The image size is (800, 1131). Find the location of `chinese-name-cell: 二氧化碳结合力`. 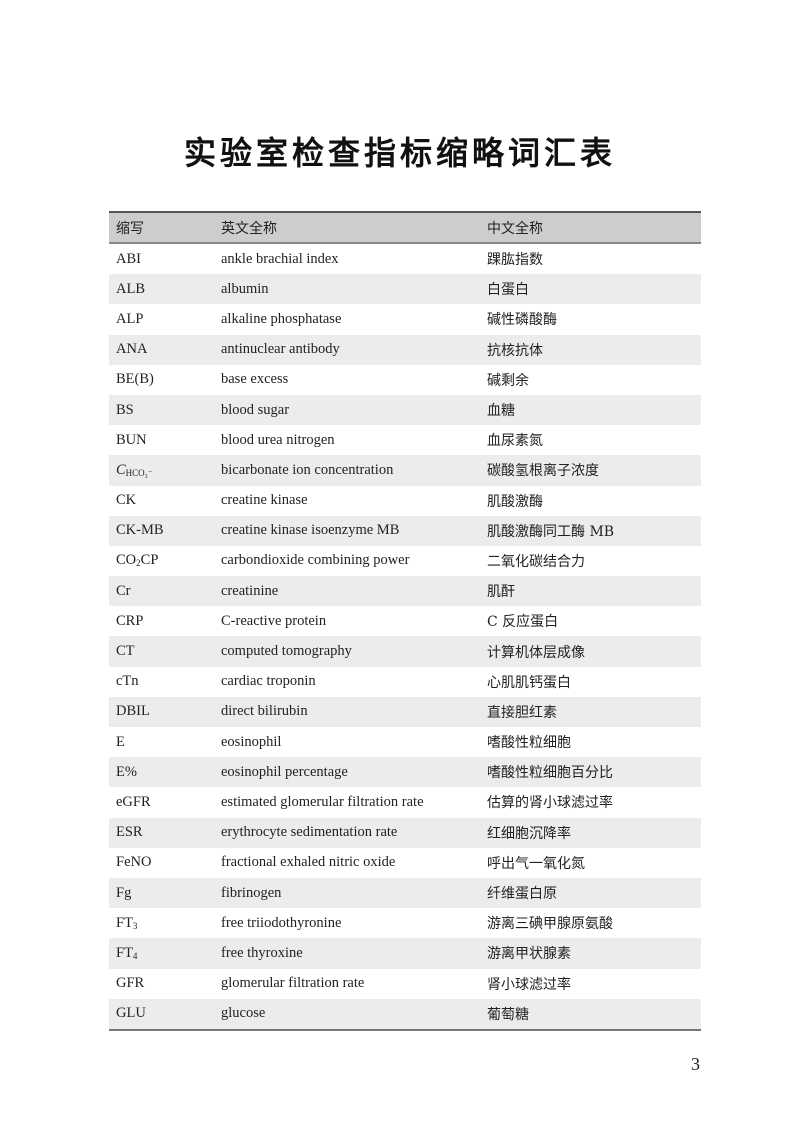

chinese-name-cell: 二氧化碳结合力 is located at coordinates (536, 561).